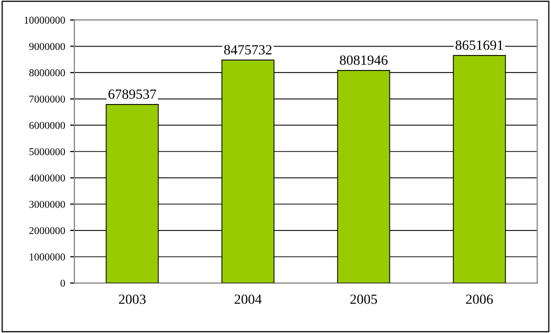  I want to click on data-label: 8651691, so click(479, 45).